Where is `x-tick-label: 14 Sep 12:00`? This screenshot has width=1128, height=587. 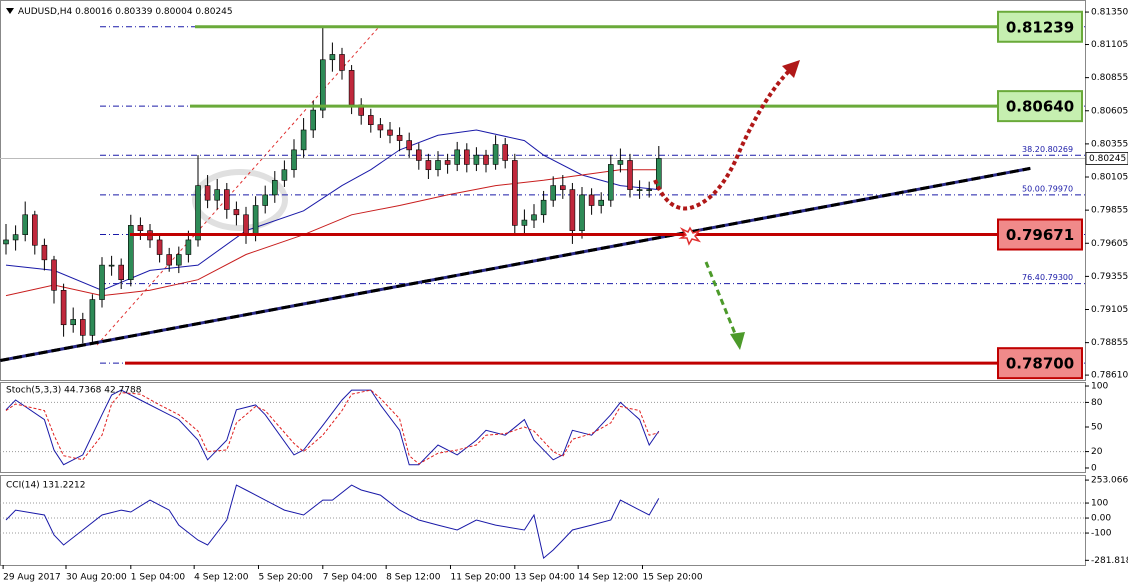
x-tick-label: 14 Sep 12:00 is located at coordinates (608, 578).